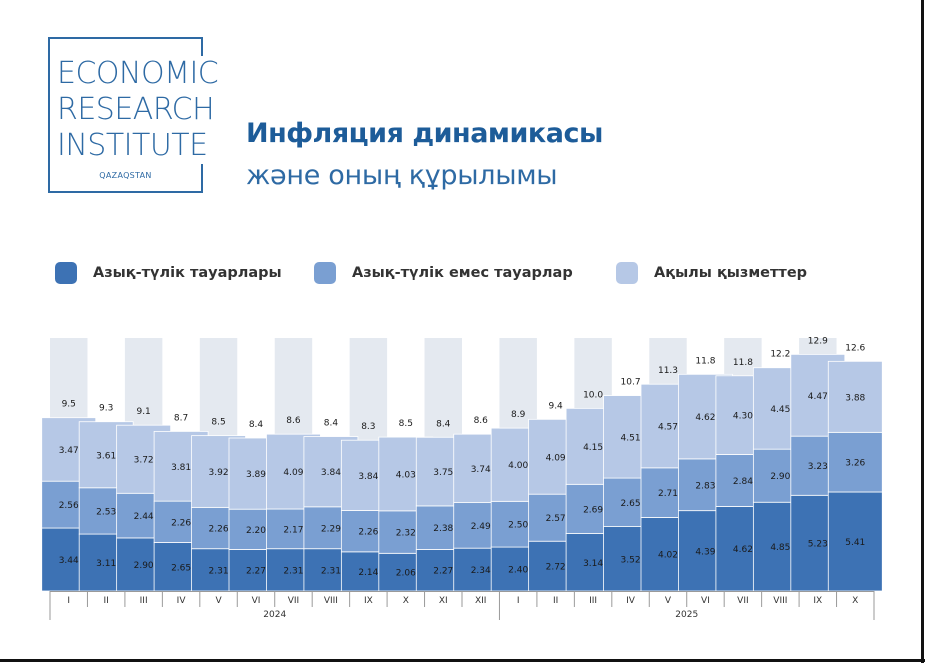 Image resolution: width=925 pixels, height=663 pixels. I want to click on x-tick-label-1: I, so click(68, 601).